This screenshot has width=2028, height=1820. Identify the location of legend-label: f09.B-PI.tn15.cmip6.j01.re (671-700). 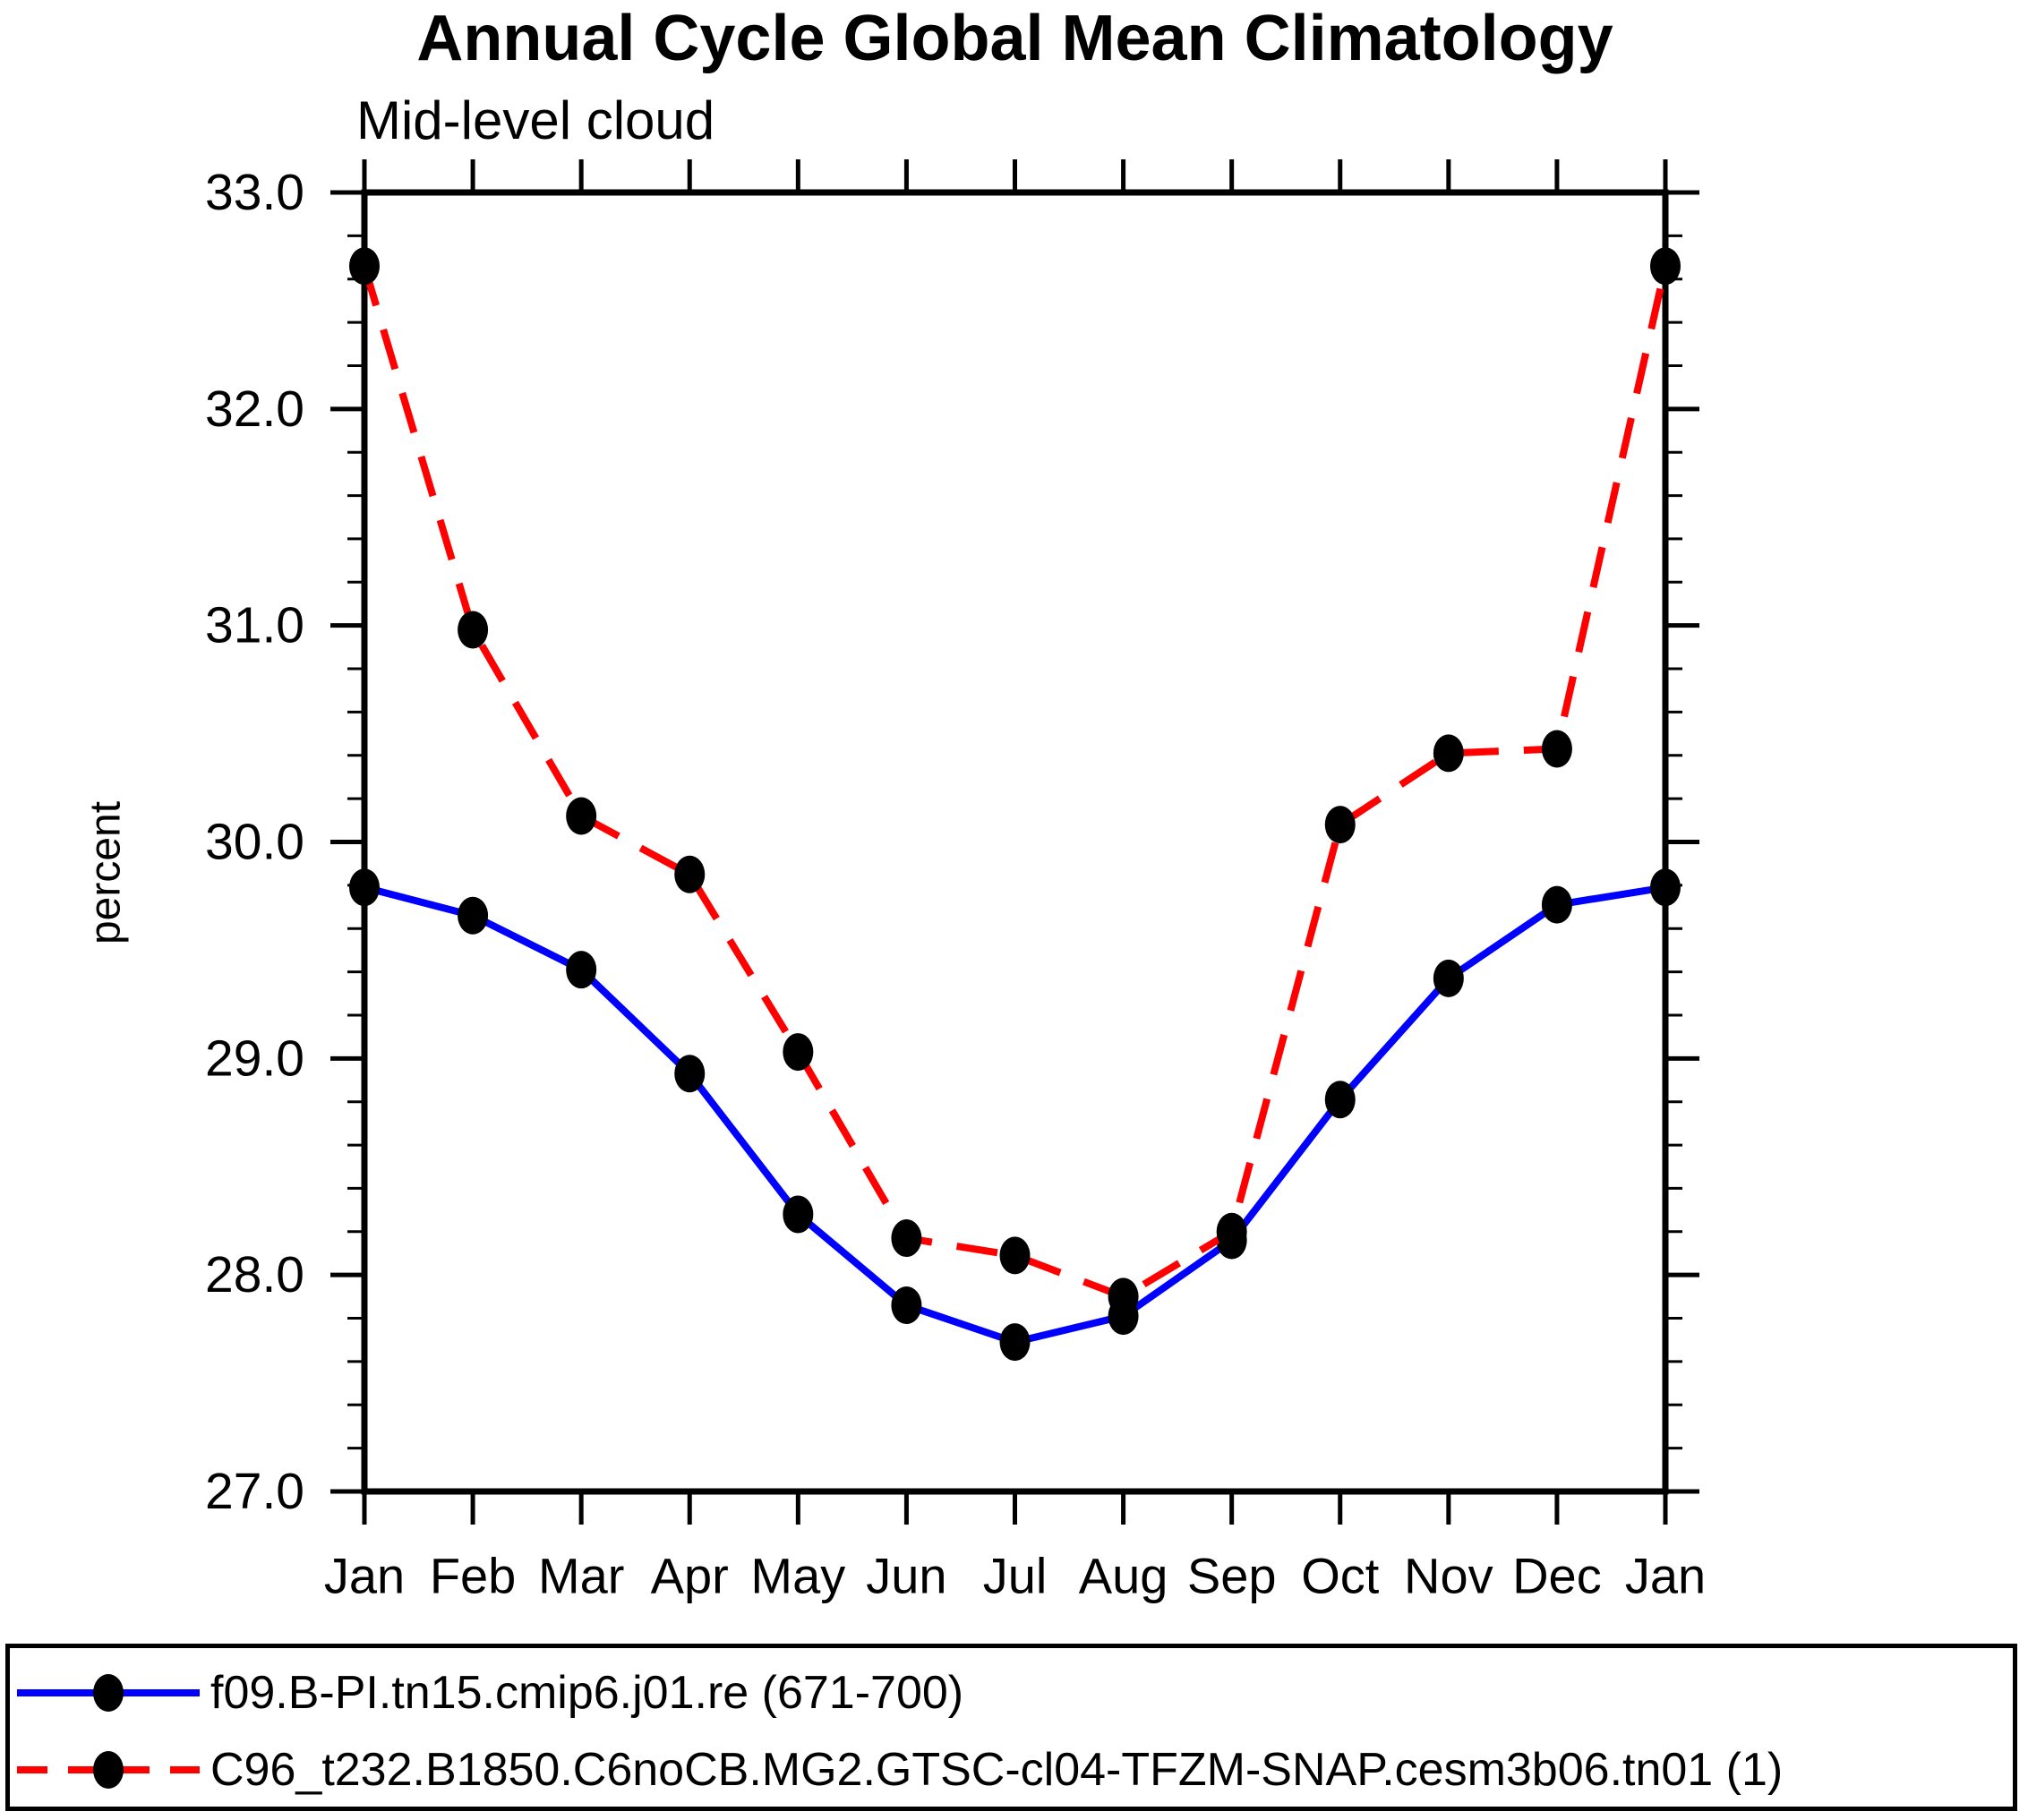
(587, 1693).